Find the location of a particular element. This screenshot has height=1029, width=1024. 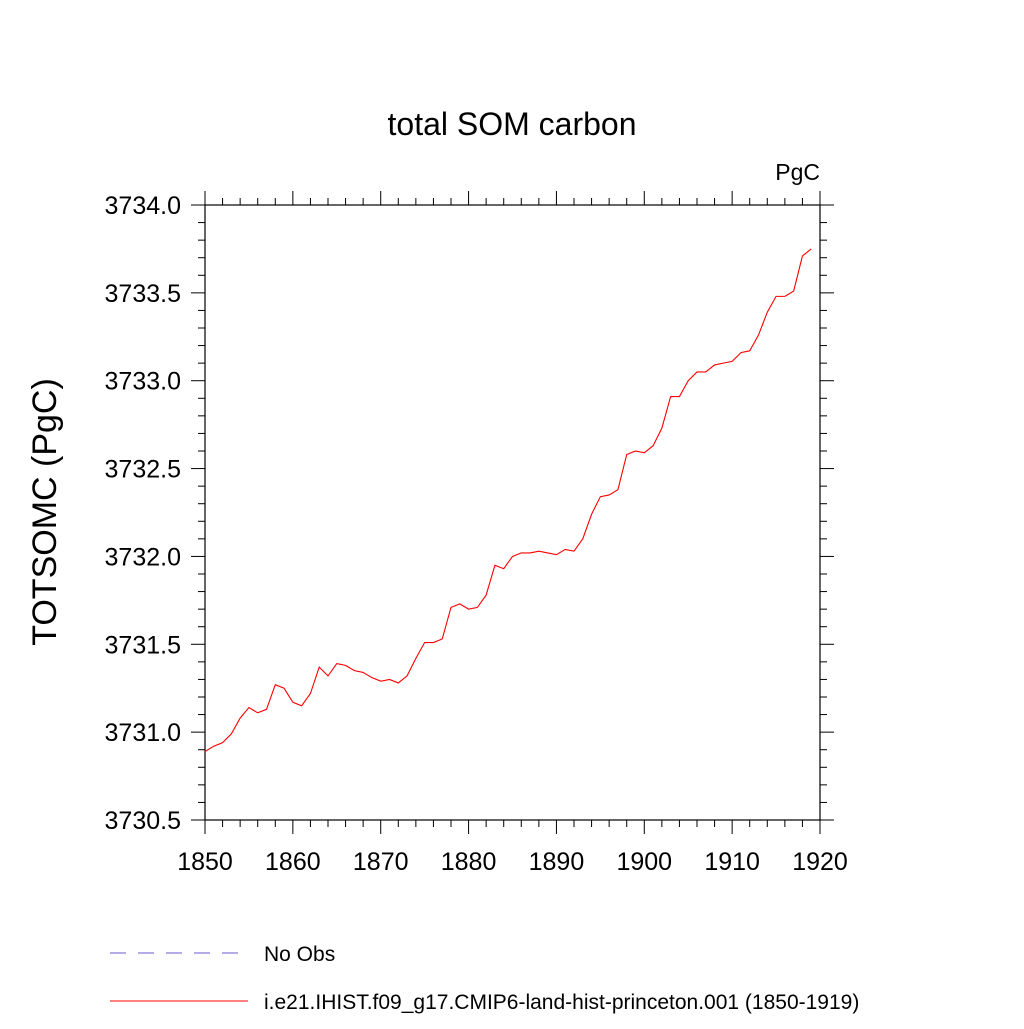

x-tick-label: 1920 is located at coordinates (820, 862).